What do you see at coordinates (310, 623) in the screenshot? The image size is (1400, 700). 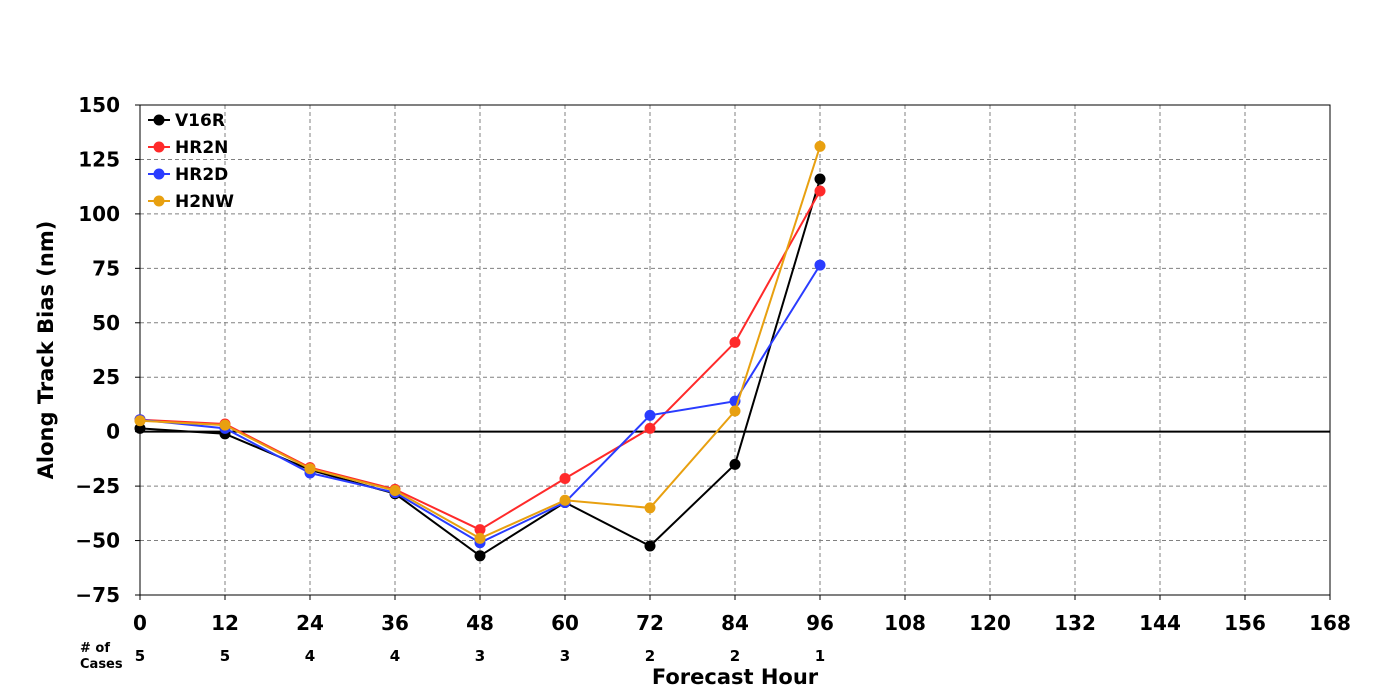 I see `x-tick-label: 24` at bounding box center [310, 623].